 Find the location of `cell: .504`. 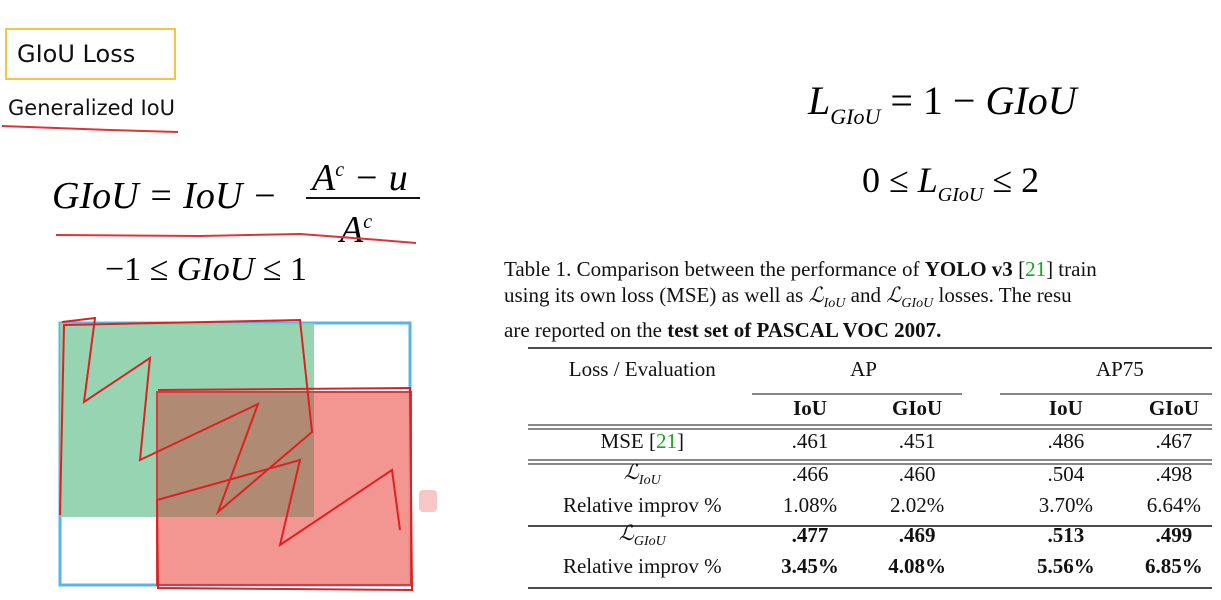

cell: .504 is located at coordinates (1066, 474).